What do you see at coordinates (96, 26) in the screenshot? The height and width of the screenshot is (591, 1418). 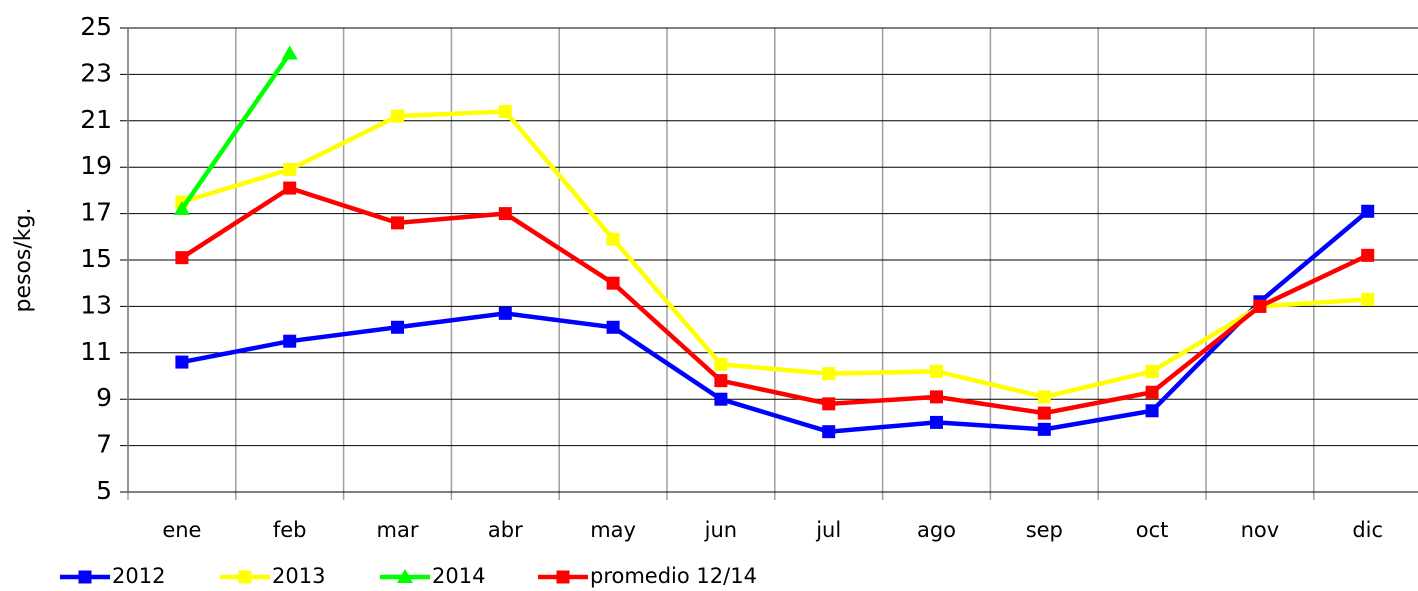 I see `y-tick-label: 25` at bounding box center [96, 26].